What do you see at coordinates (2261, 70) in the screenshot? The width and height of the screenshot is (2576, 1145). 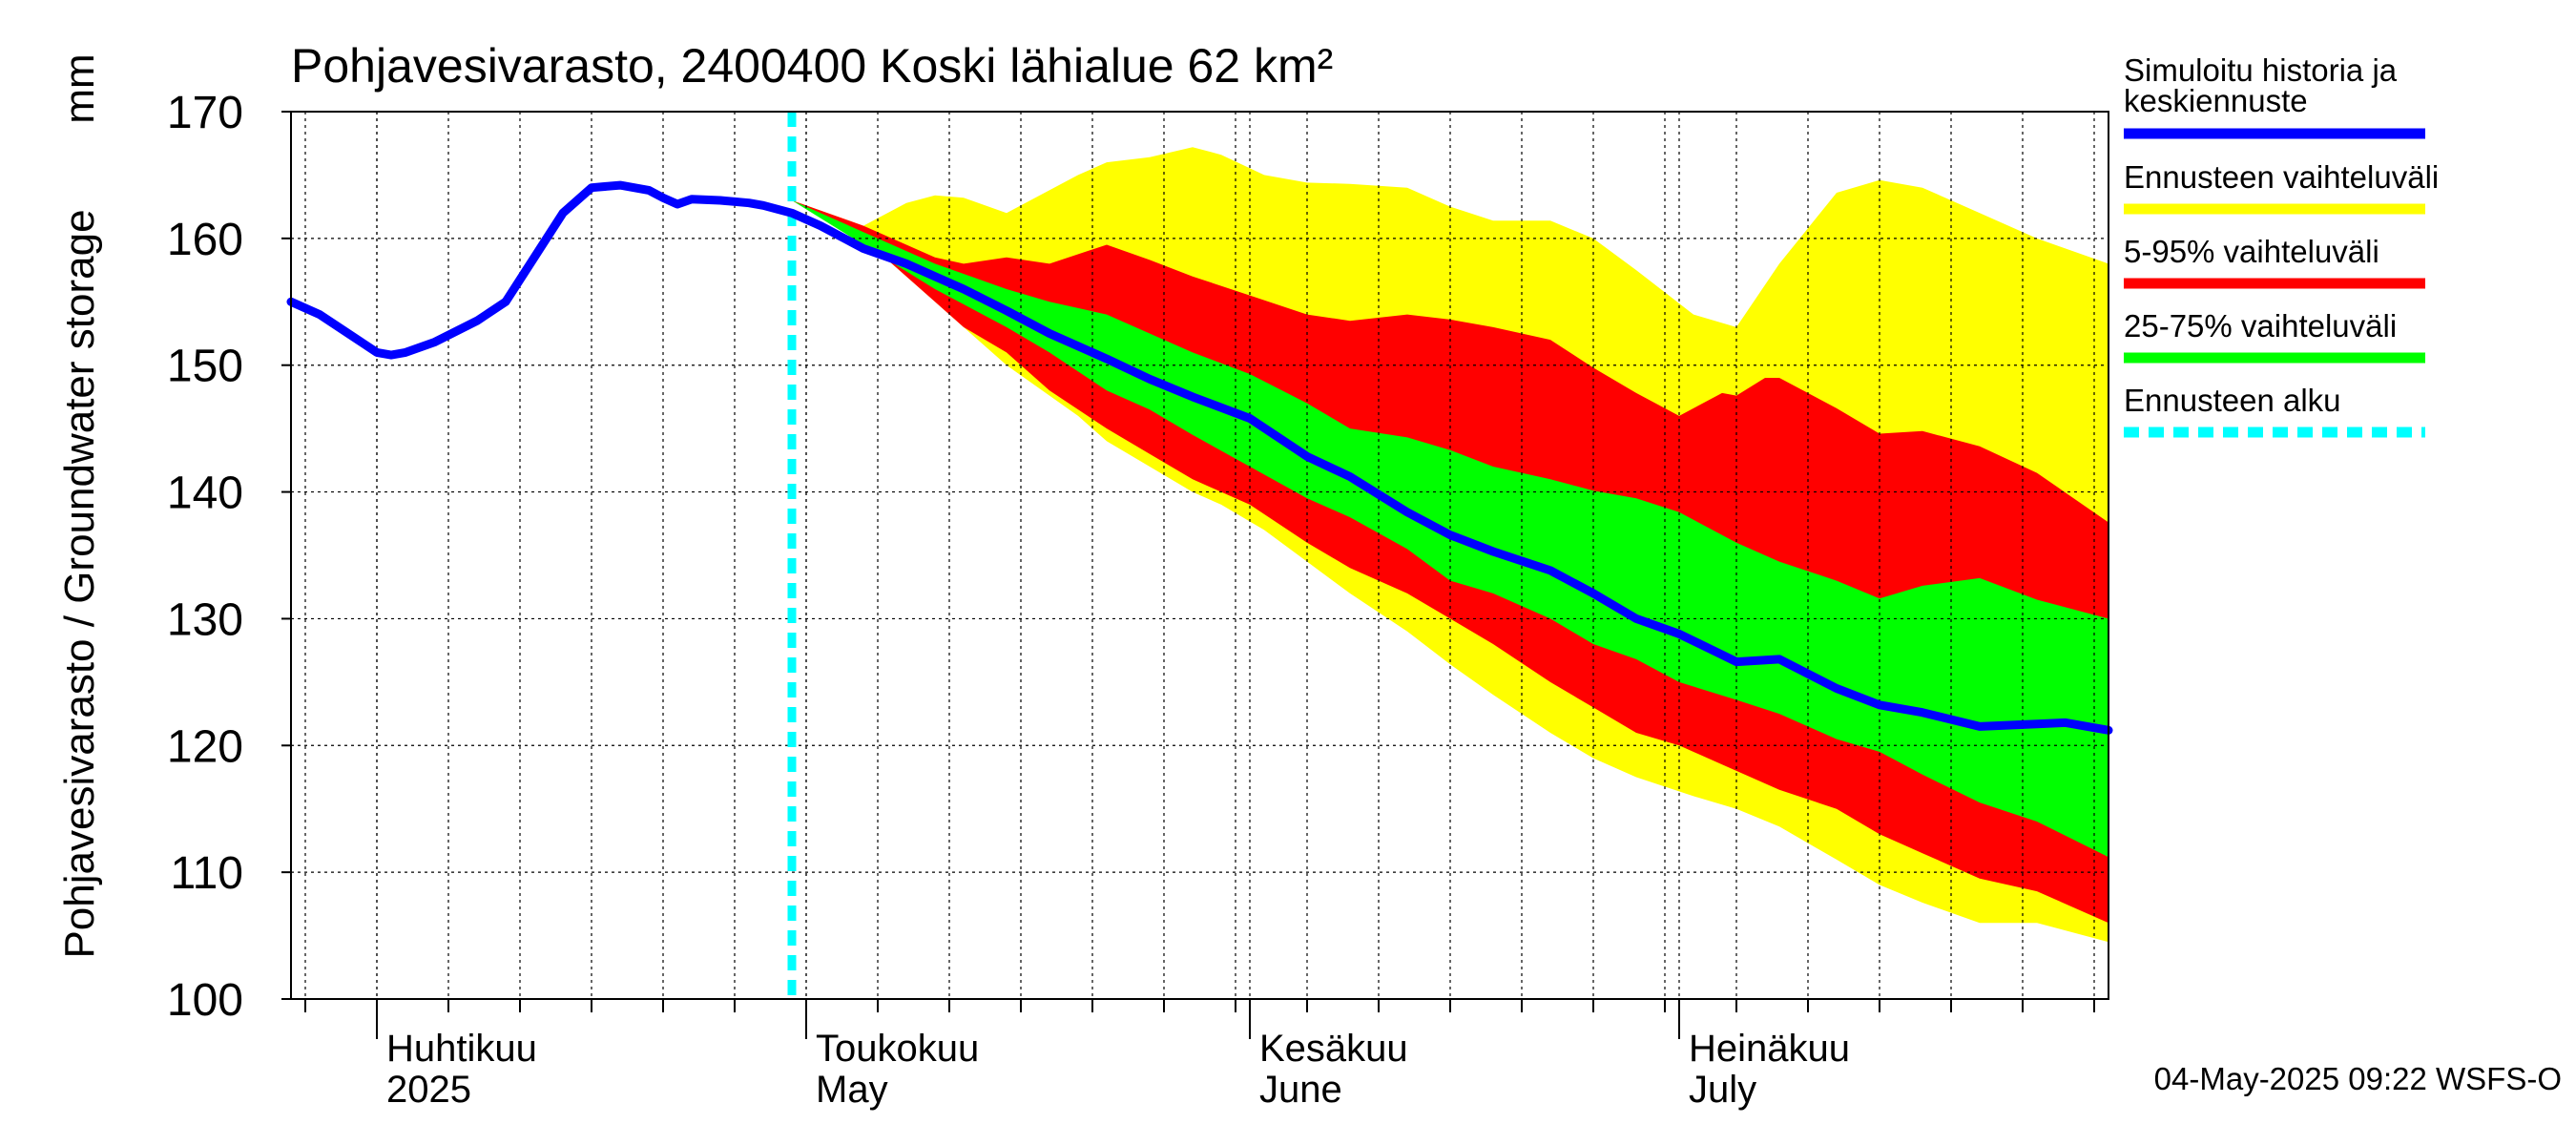 I see `legend-label-median: Simuloitu historia ja` at bounding box center [2261, 70].